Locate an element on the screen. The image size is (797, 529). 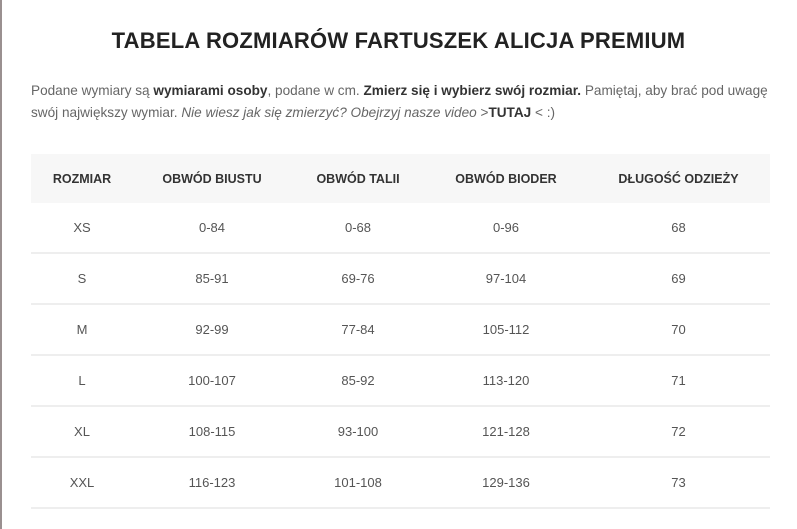
table-row: L 100-107 85-92 113-120 71 is located at coordinates (400, 381).